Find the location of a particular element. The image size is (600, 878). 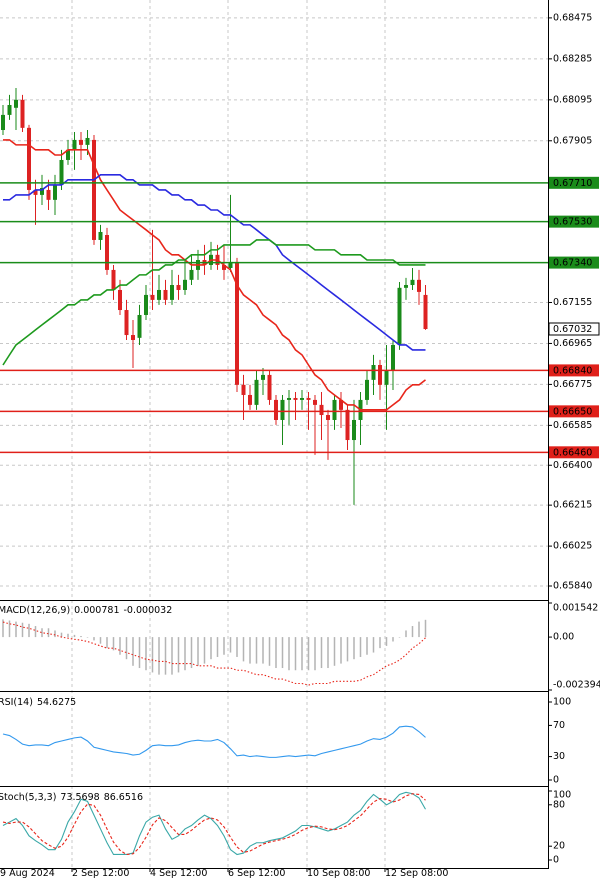

indicator-header: Stoch(5,3,3) 73.5698 86.6516 is located at coordinates (71, 797).